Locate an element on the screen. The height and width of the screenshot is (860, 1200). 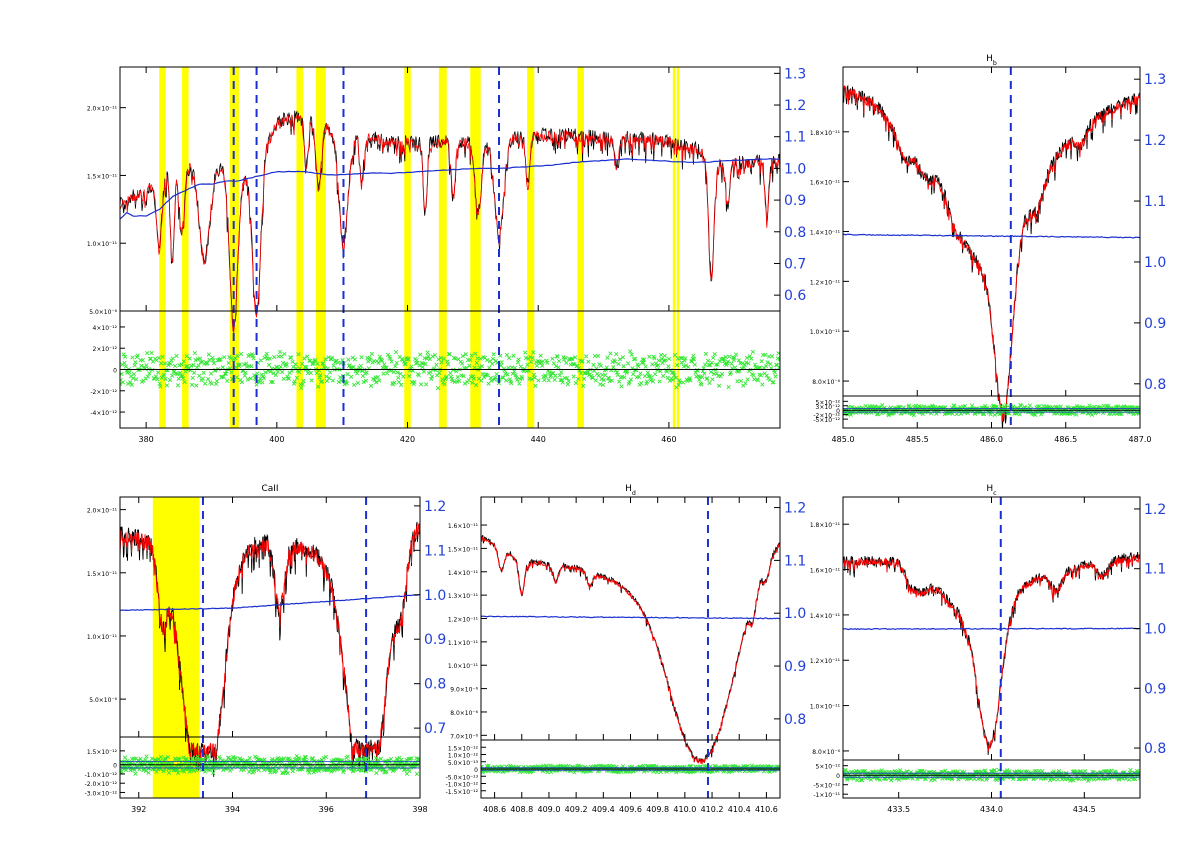
panel-title: Hb is located at coordinates (991, 60).